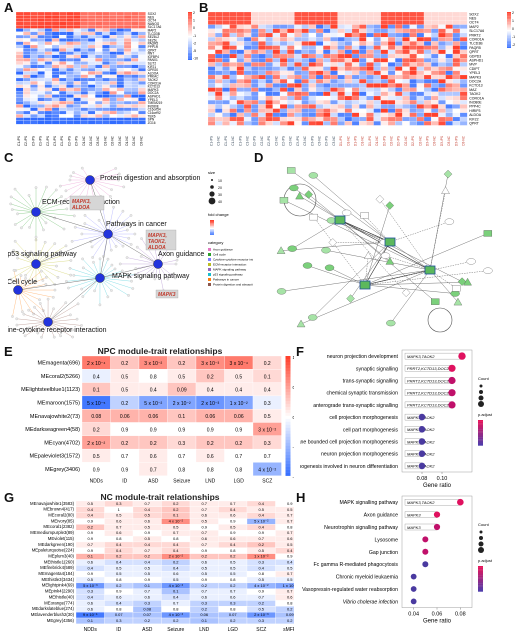 This screenshot has height=636, width=520. I want to click on column-label: C2-NC, so click(262, 140).